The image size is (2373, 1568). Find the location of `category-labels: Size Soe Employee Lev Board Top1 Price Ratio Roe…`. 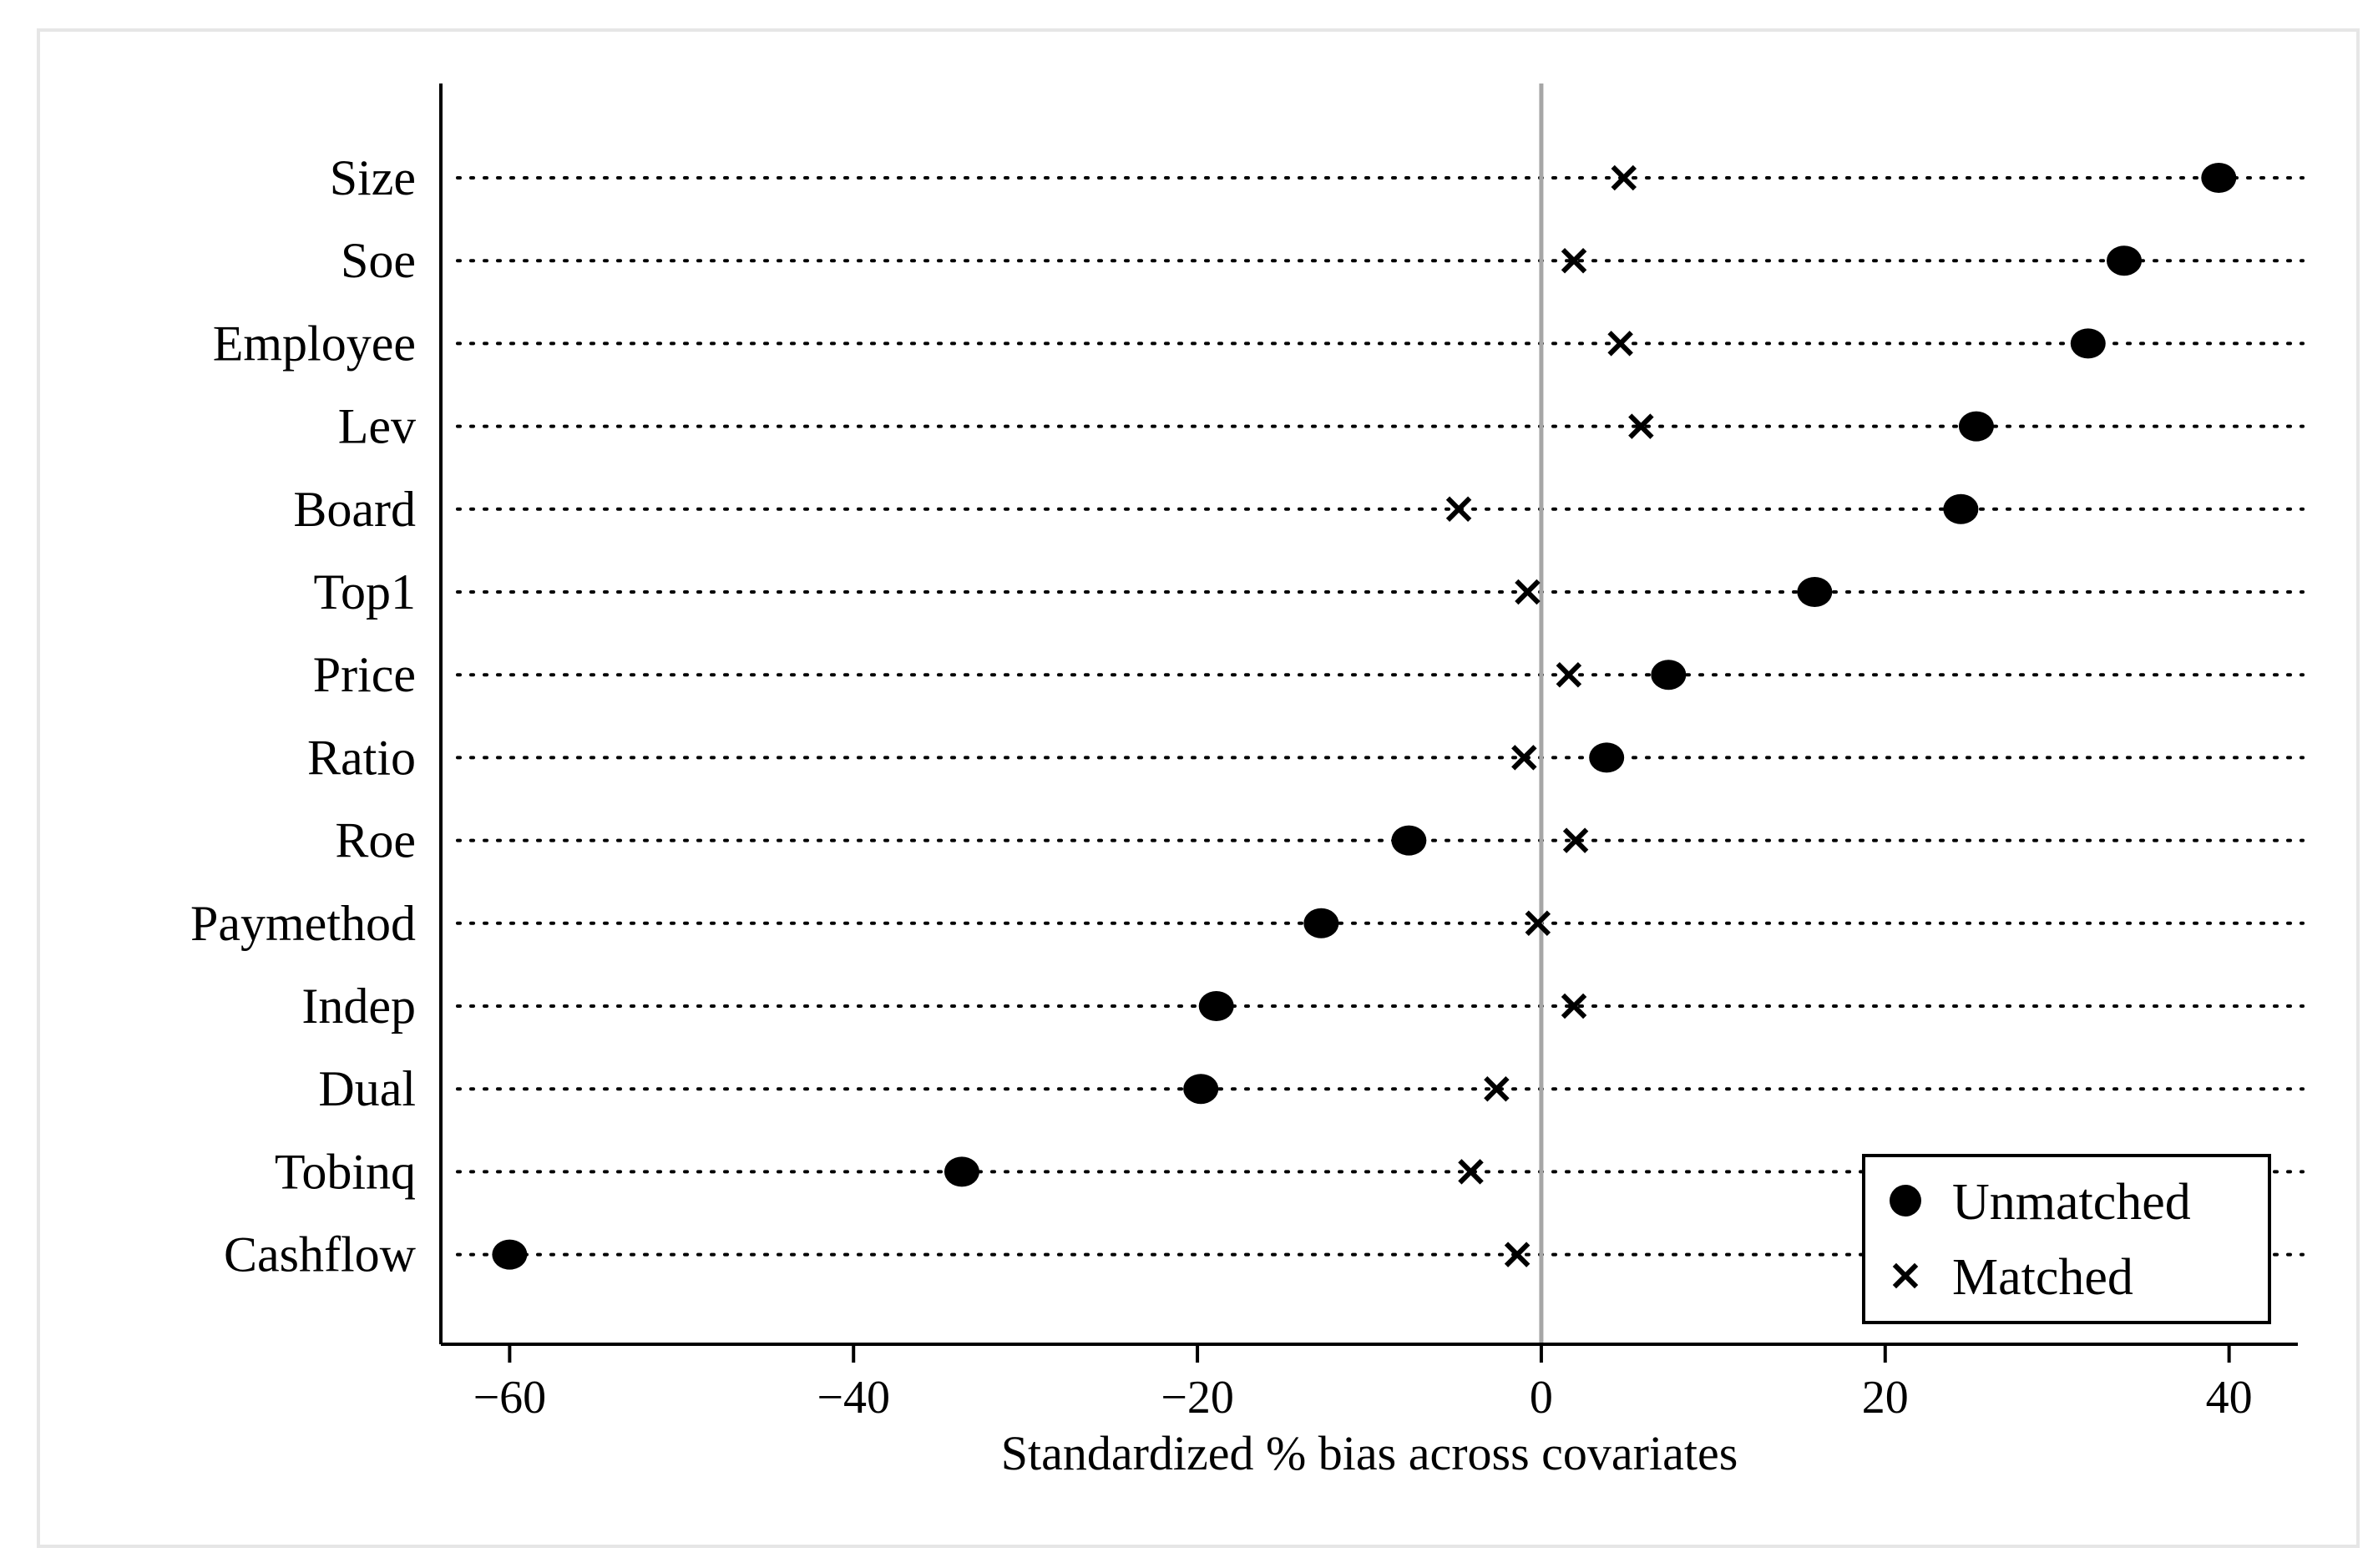

category-labels: Size Soe Employee Lev Board Top1 Price Ratio Roe… is located at coordinates (303, 716).